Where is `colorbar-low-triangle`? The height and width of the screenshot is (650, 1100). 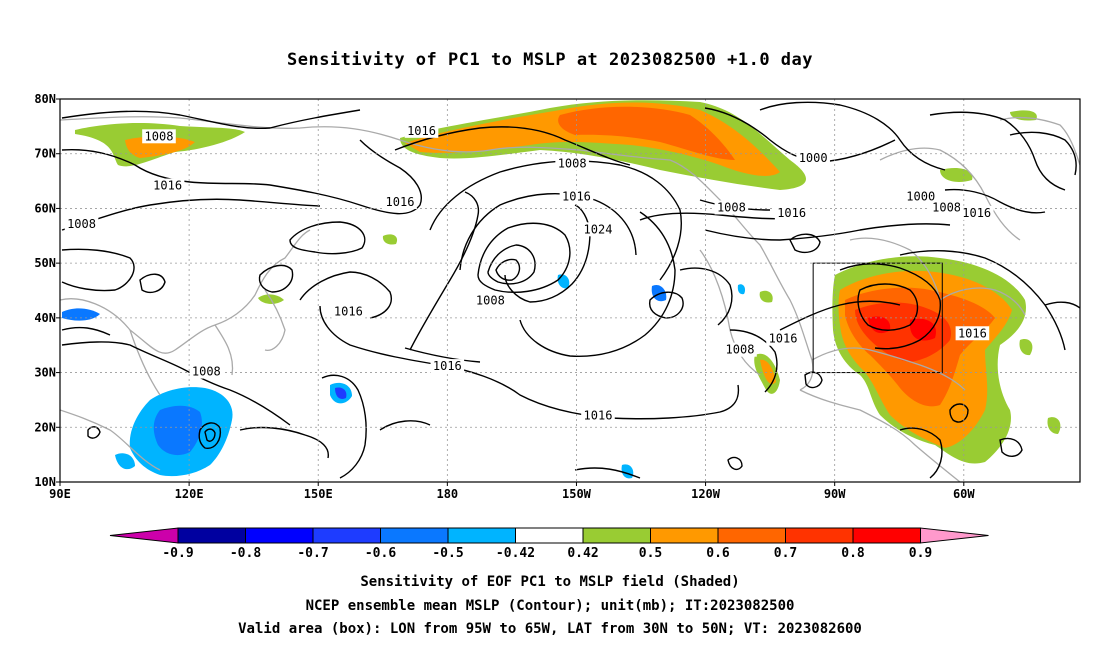 colorbar-low-triangle is located at coordinates (144, 535).